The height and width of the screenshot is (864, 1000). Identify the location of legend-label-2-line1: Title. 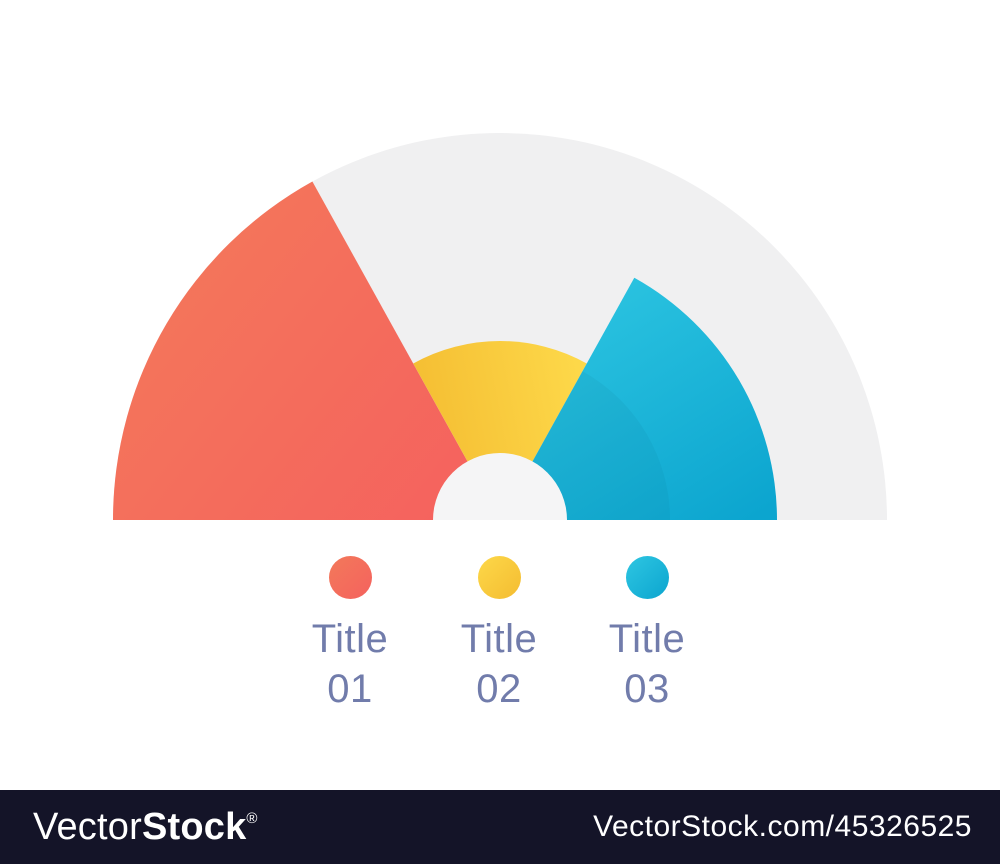
(499, 639).